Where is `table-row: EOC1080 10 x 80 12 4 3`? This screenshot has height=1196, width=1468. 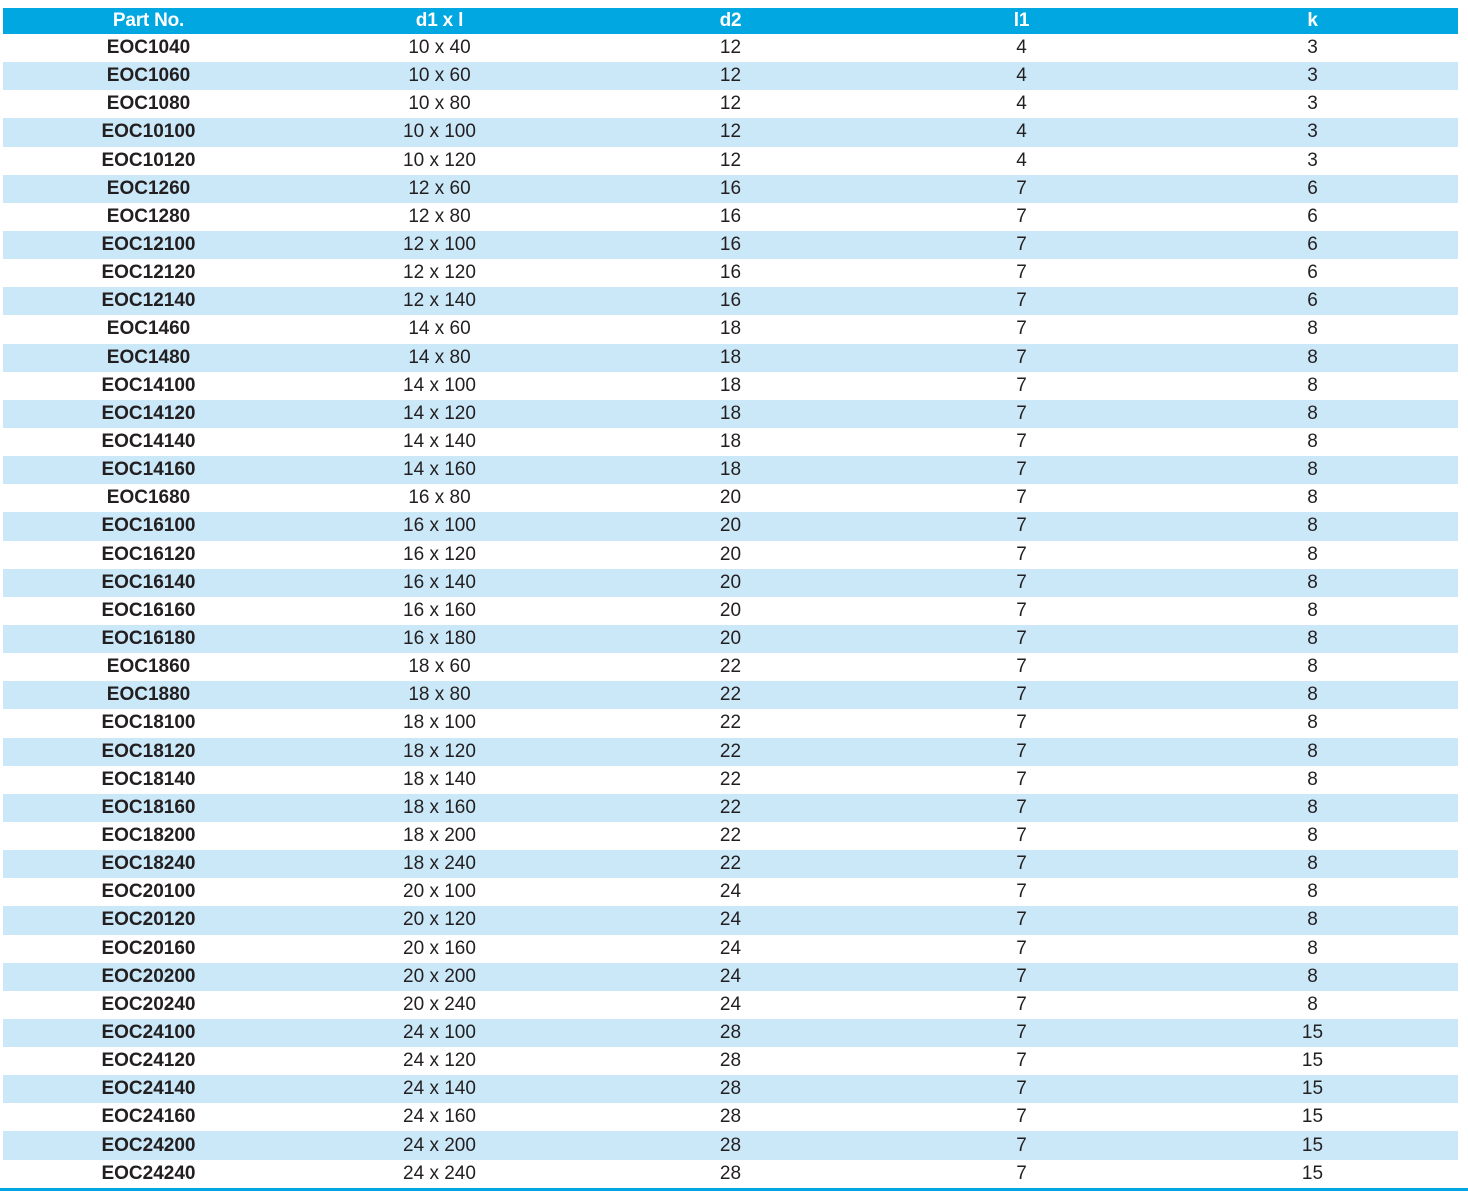
table-row: EOC1080 10 x 80 12 4 3 is located at coordinates (730, 104).